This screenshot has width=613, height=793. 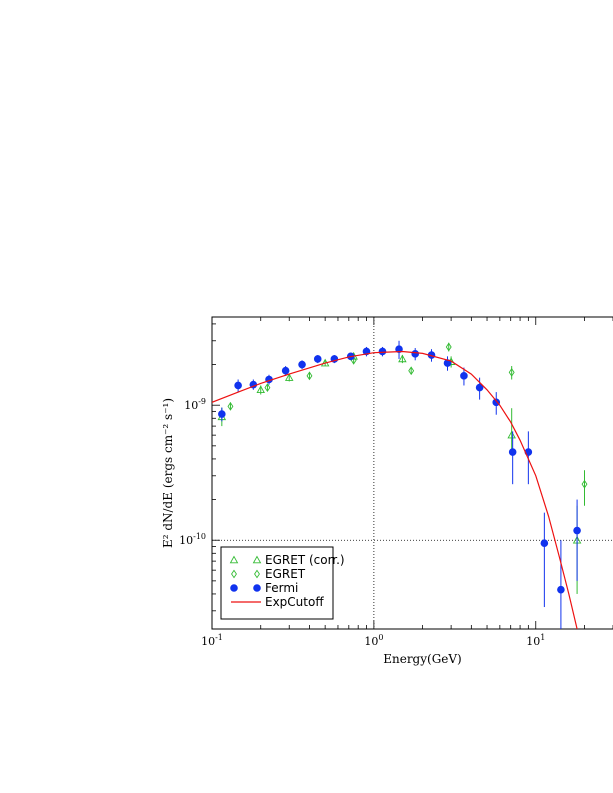 I want to click on legend-box, so click(x=277, y=583).